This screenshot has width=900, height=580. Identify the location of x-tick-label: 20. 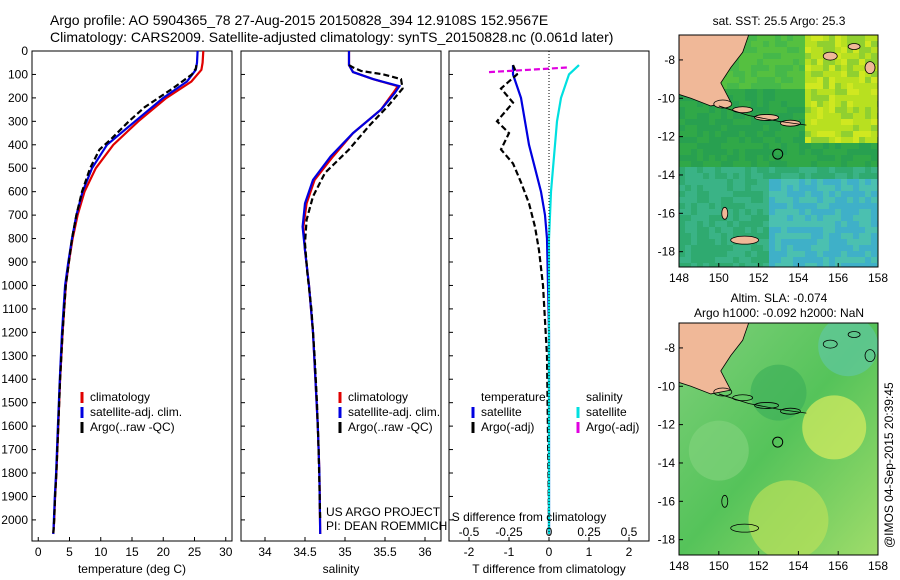
(164, 552).